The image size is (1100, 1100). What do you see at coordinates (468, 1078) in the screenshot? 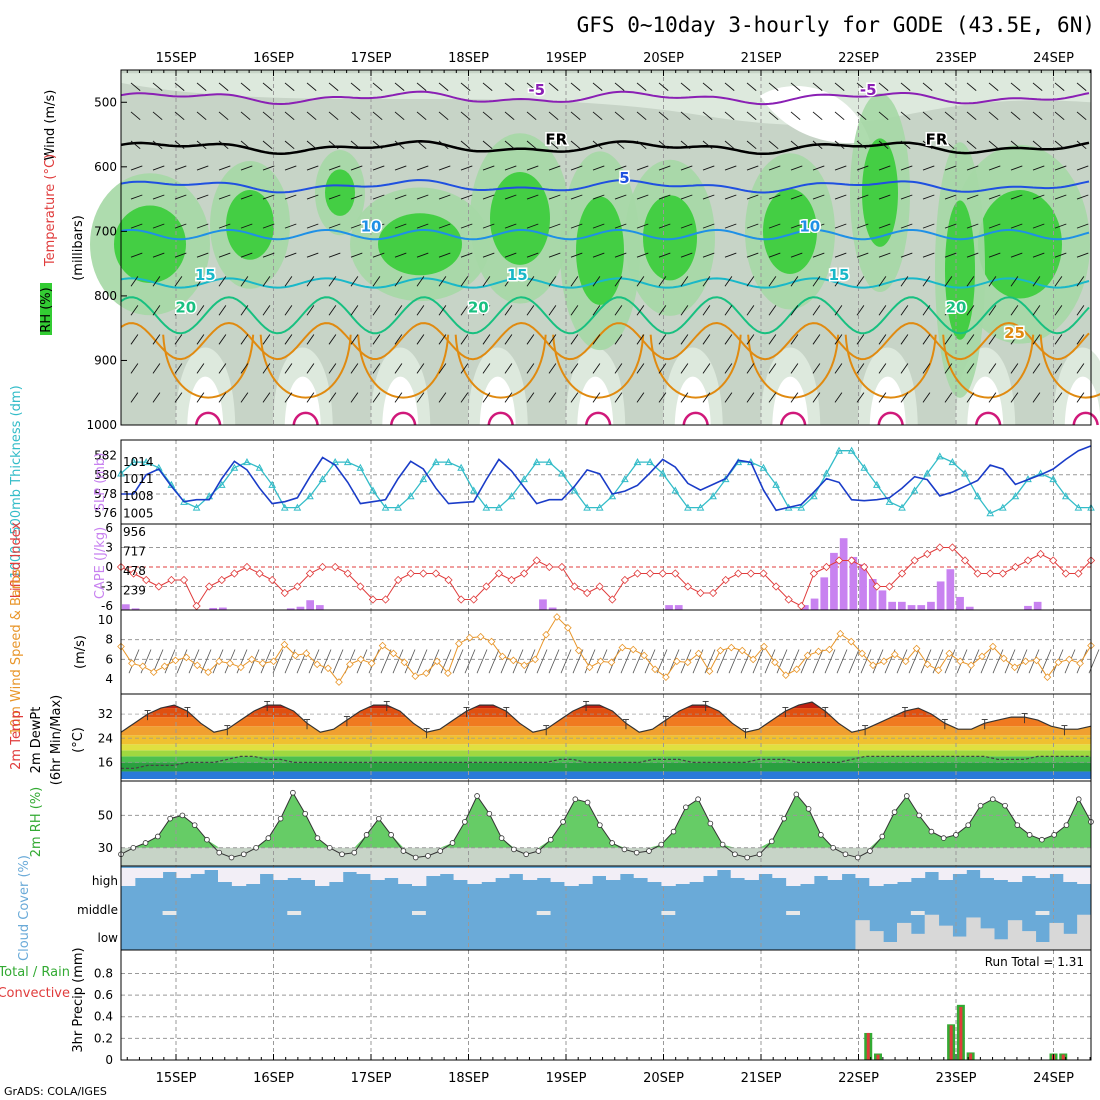
I see `date-label-bottom: 18SEP` at bounding box center [468, 1078].